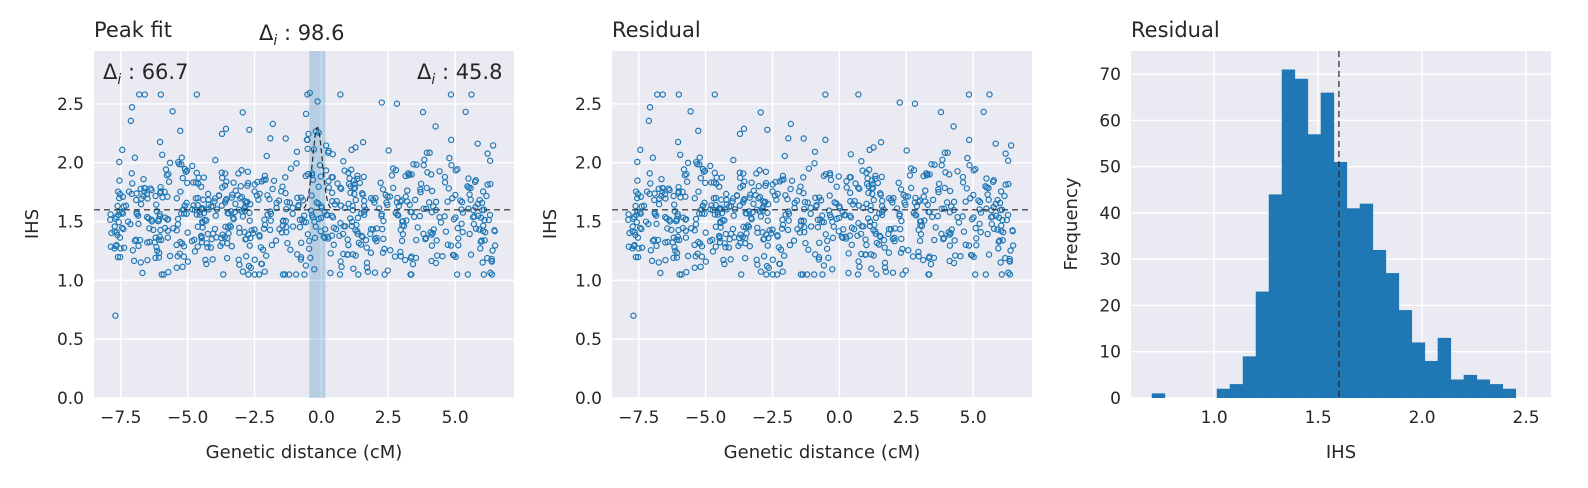 The height and width of the screenshot is (488, 1588). What do you see at coordinates (1071, 223) in the screenshot?
I see `y-axis-label: Frequency` at bounding box center [1071, 223].